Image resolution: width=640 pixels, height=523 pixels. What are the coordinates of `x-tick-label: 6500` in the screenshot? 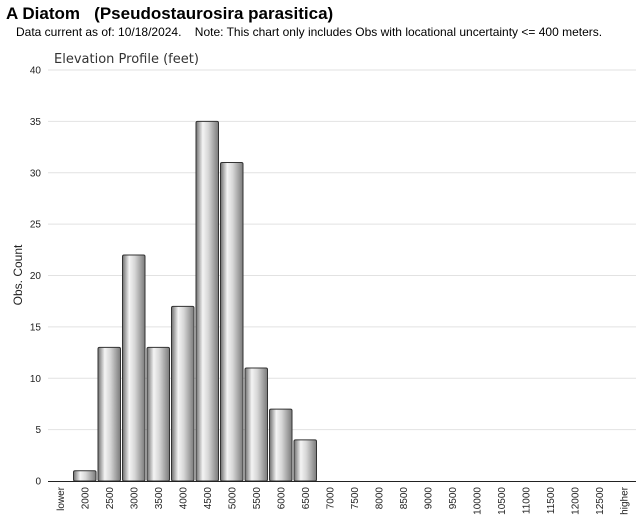 It's located at (306, 498).